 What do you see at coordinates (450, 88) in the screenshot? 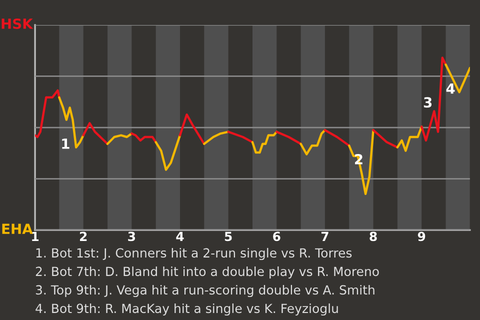
I see `annotation: 4` at bounding box center [450, 88].